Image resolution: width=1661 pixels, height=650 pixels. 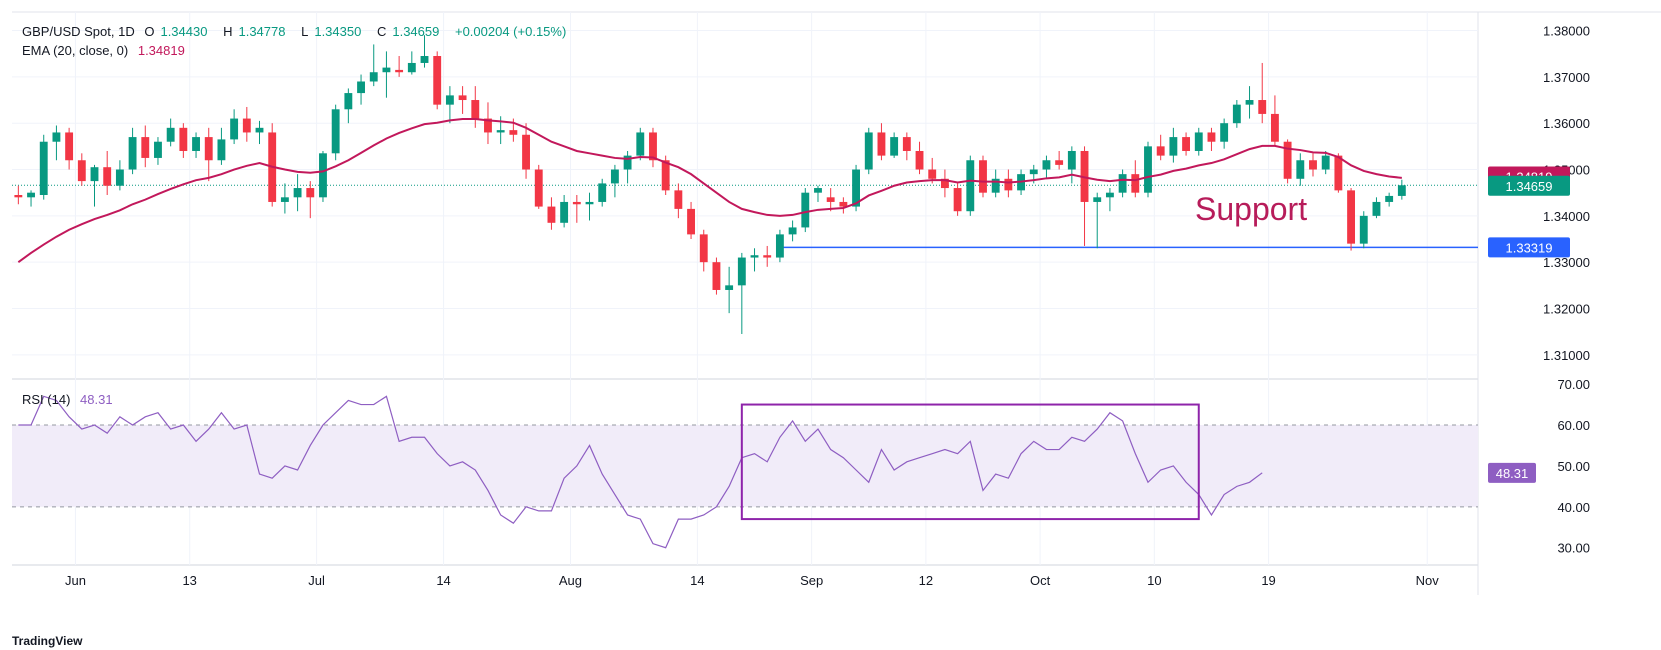 What do you see at coordinates (1529, 185) in the screenshot?
I see `last-price-label-bg` at bounding box center [1529, 185].